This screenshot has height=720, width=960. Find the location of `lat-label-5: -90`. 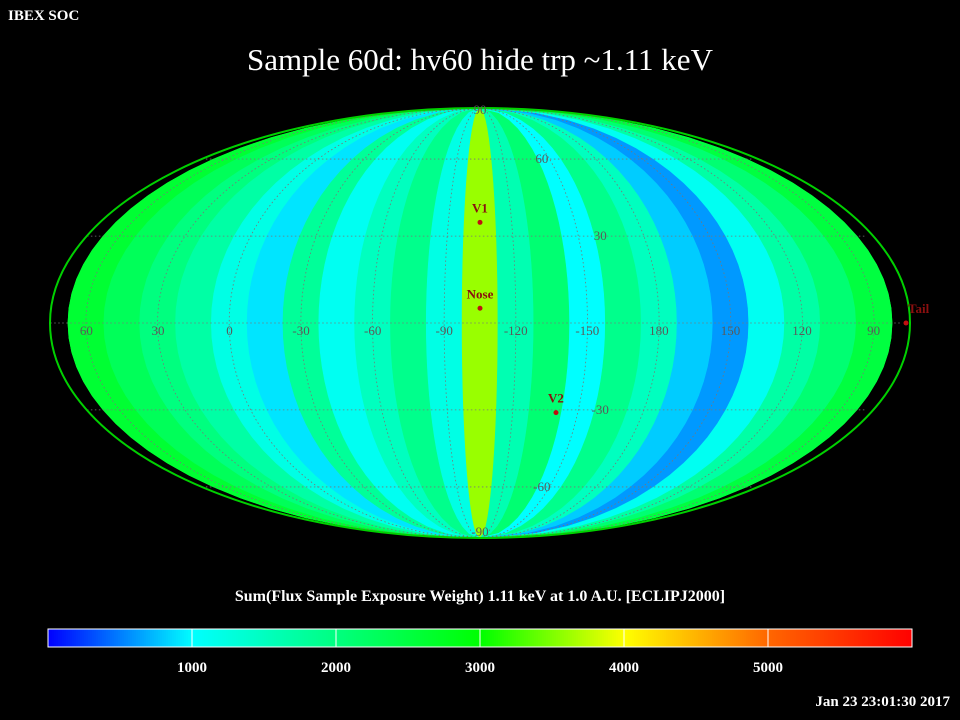

lat-label-5: -90 is located at coordinates (479, 531).